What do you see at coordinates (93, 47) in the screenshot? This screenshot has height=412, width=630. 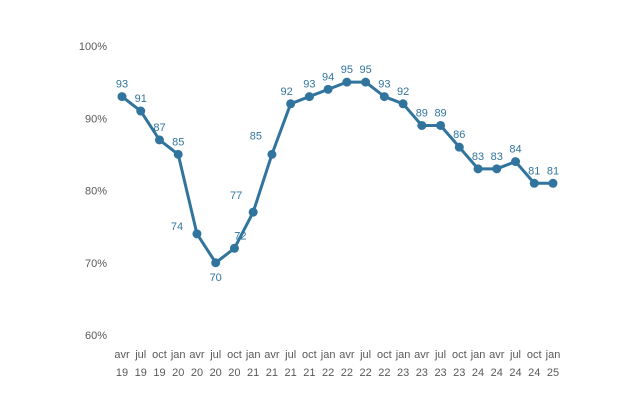 I see `y-axis-tick-label: 100%` at bounding box center [93, 47].